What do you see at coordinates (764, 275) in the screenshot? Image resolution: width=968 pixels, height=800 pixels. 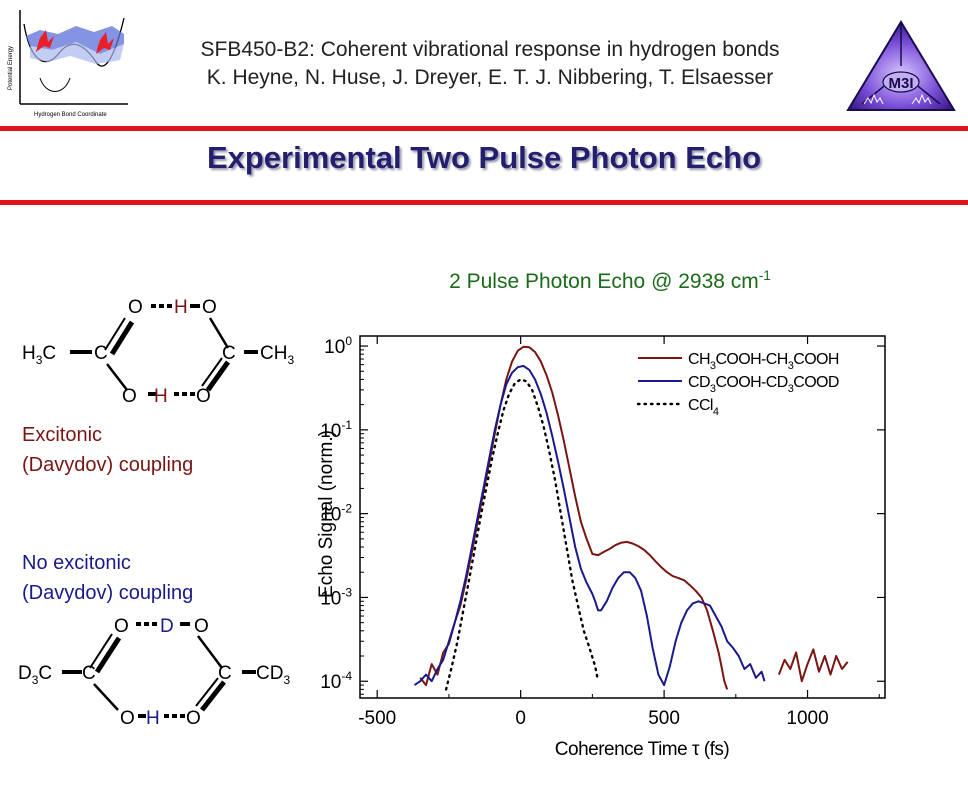 I see `chart-title-superscript: -1` at bounding box center [764, 275].